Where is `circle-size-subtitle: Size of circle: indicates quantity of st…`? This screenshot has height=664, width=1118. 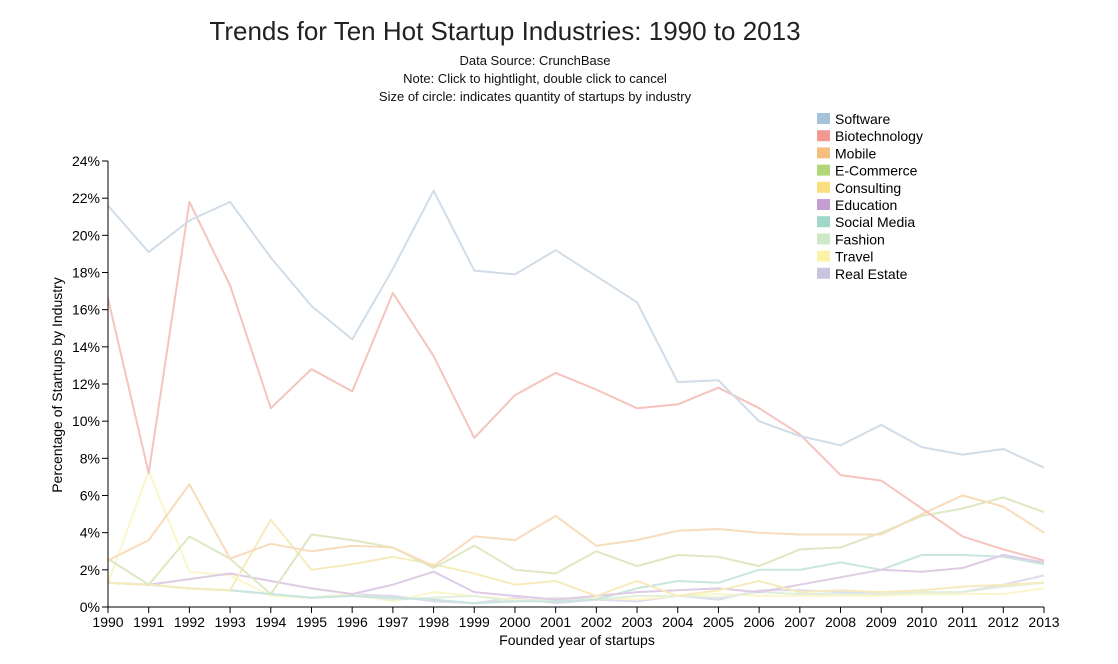 circle-size-subtitle: Size of circle: indicates quantity of st… is located at coordinates (535, 96).